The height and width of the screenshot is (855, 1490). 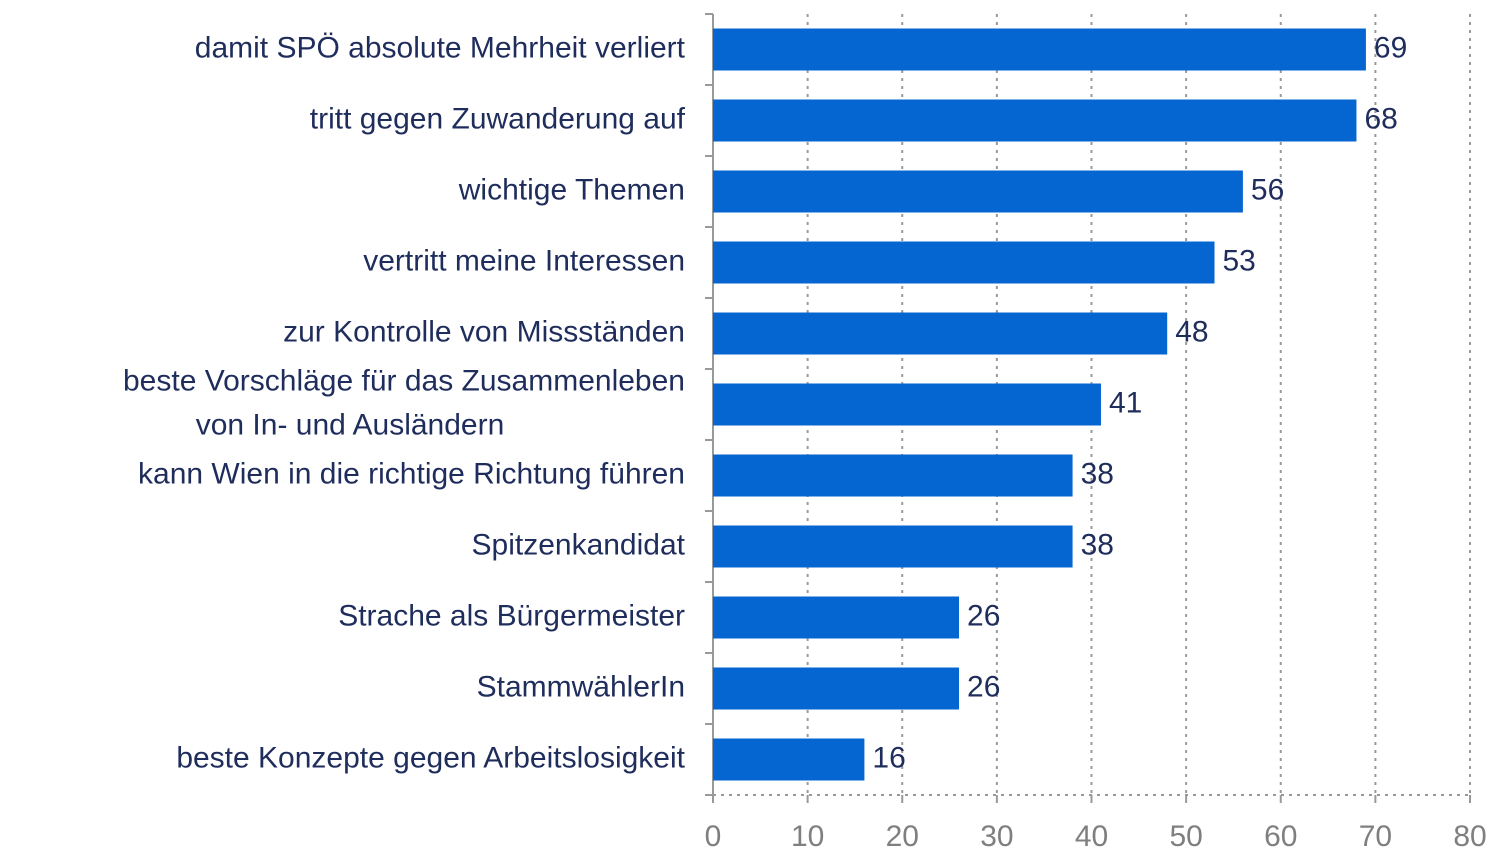 I want to click on y-tick-label: wichtige Themen, so click(x=571, y=189).